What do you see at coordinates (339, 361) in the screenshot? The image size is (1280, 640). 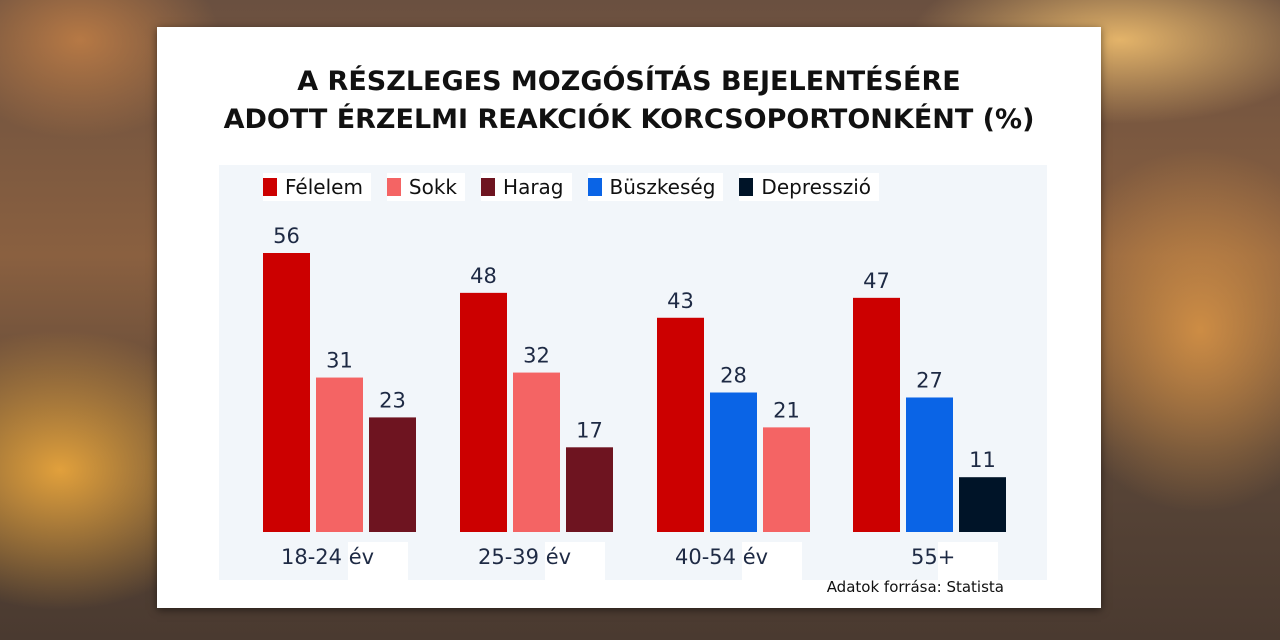 I see `data-label: 31` at bounding box center [339, 361].